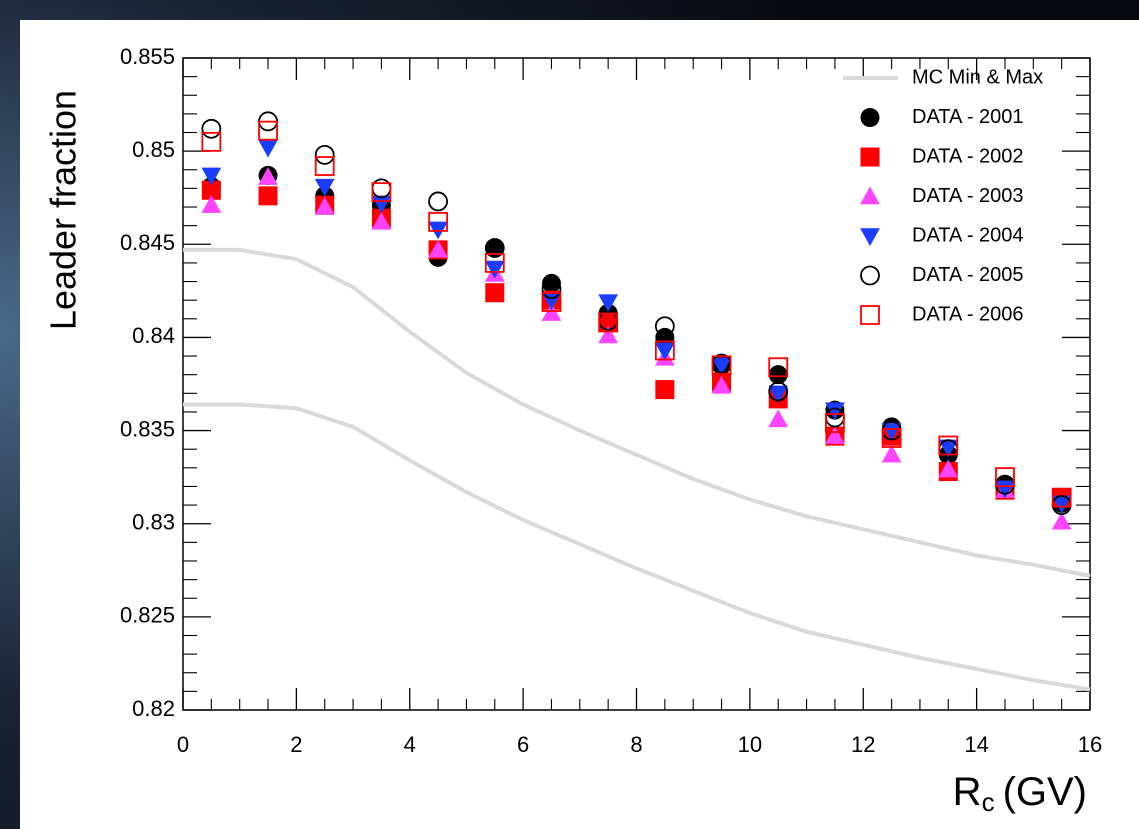 The height and width of the screenshot is (829, 1139). What do you see at coordinates (967, 792) in the screenshot?
I see `x-axis-label-main: R` at bounding box center [967, 792].